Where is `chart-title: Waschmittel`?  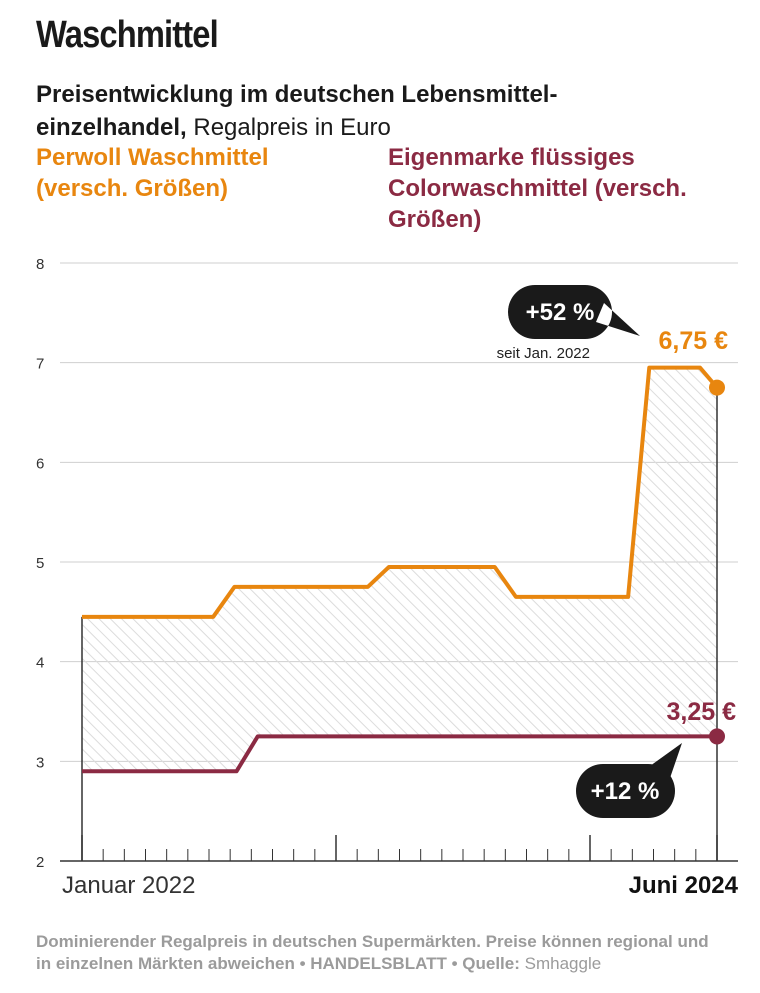 chart-title: Waschmittel is located at coordinates (127, 35).